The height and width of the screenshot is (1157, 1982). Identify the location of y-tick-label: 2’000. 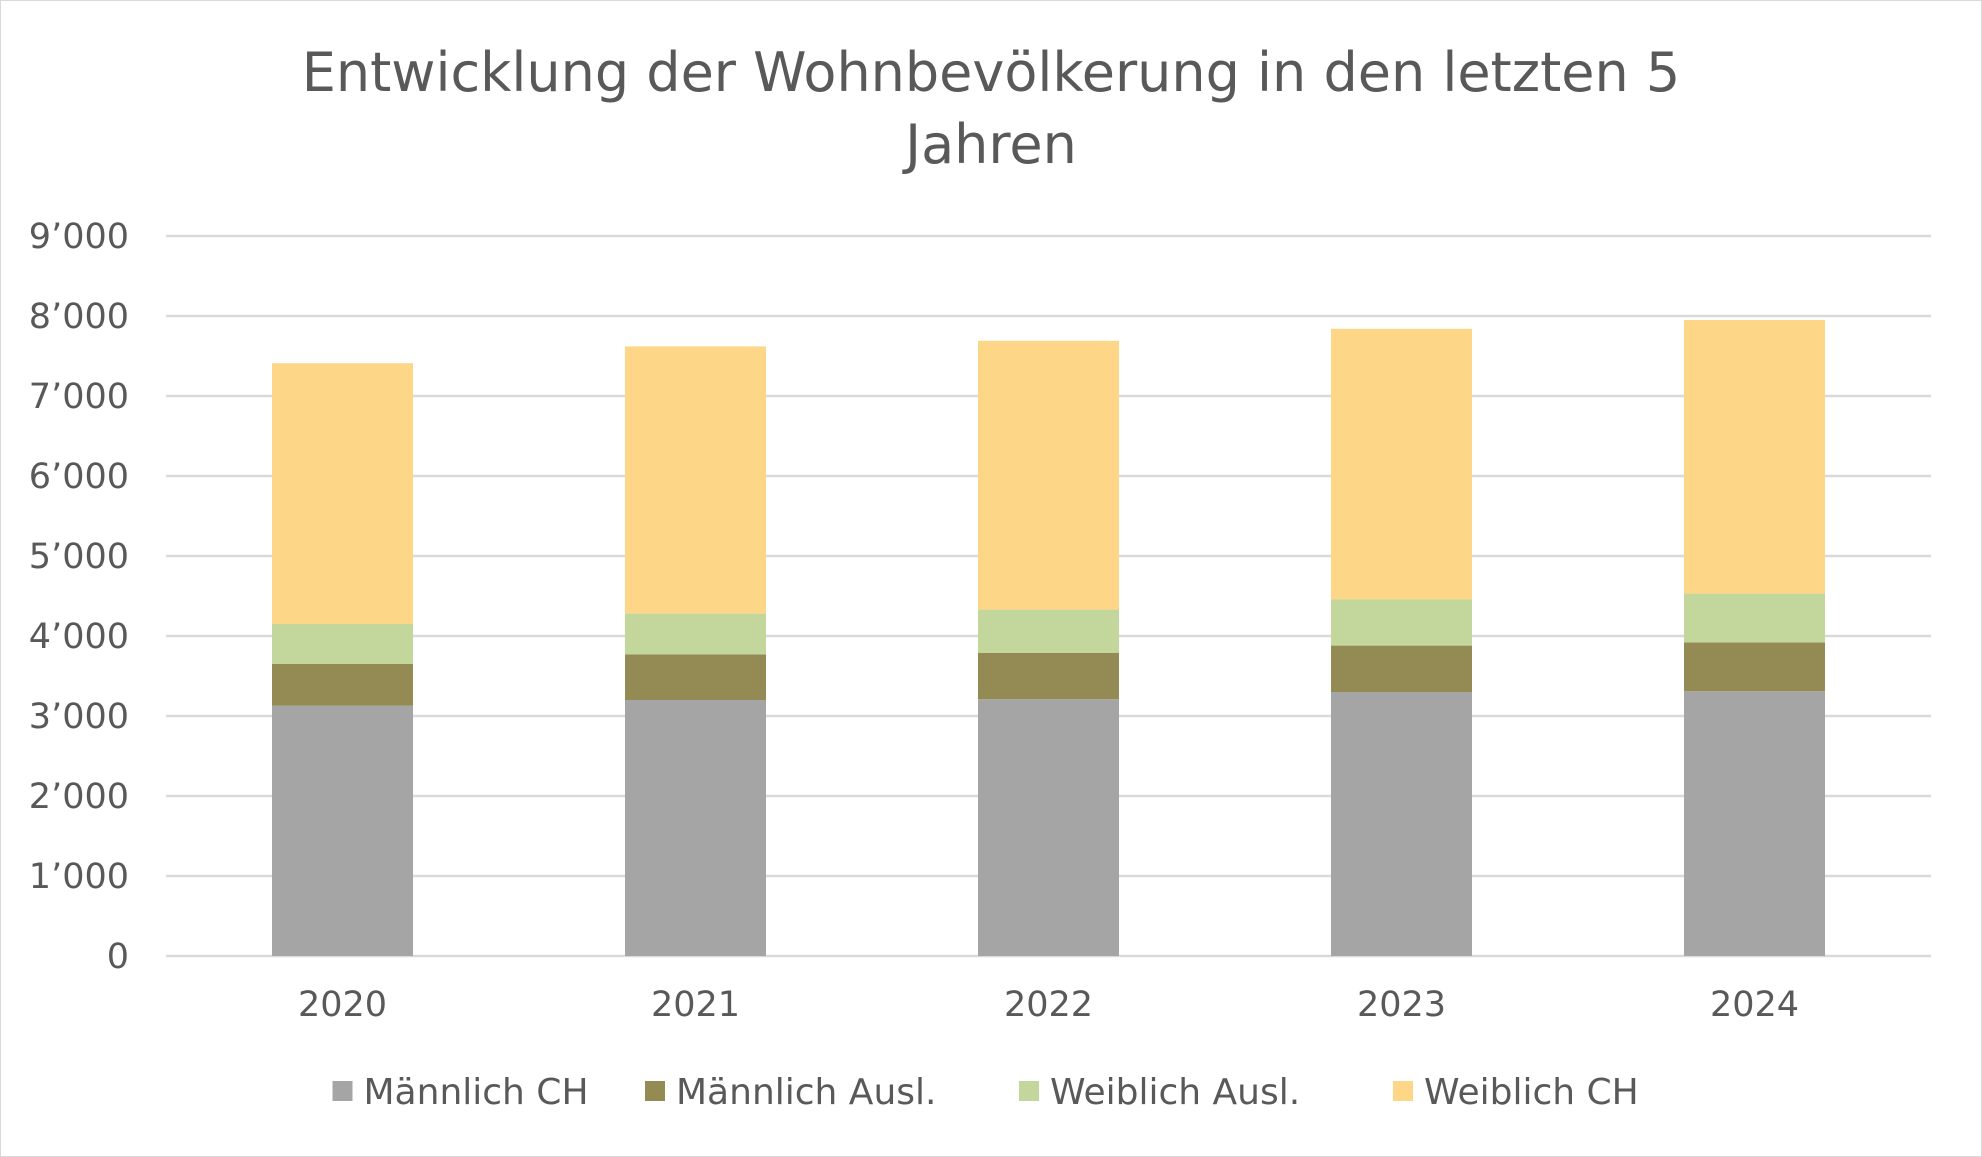
(79, 797).